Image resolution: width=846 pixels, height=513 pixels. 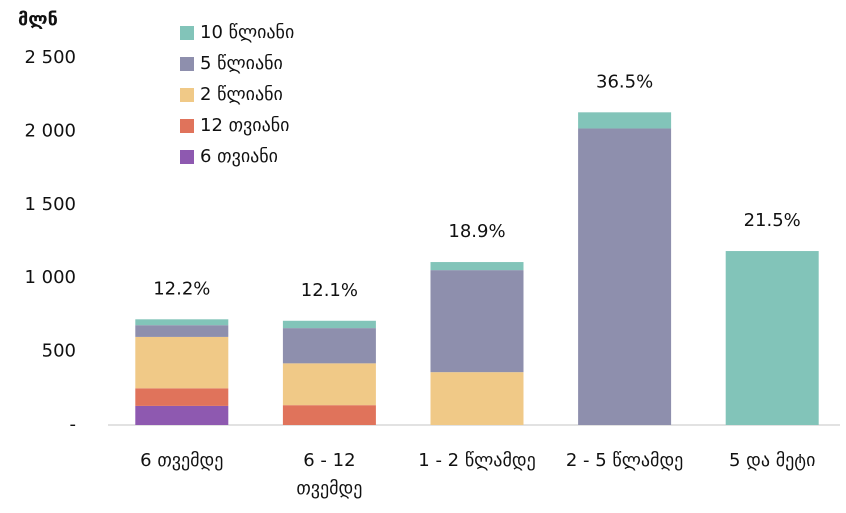 I want to click on legend-label: 5 წლიანი, so click(x=241, y=63).